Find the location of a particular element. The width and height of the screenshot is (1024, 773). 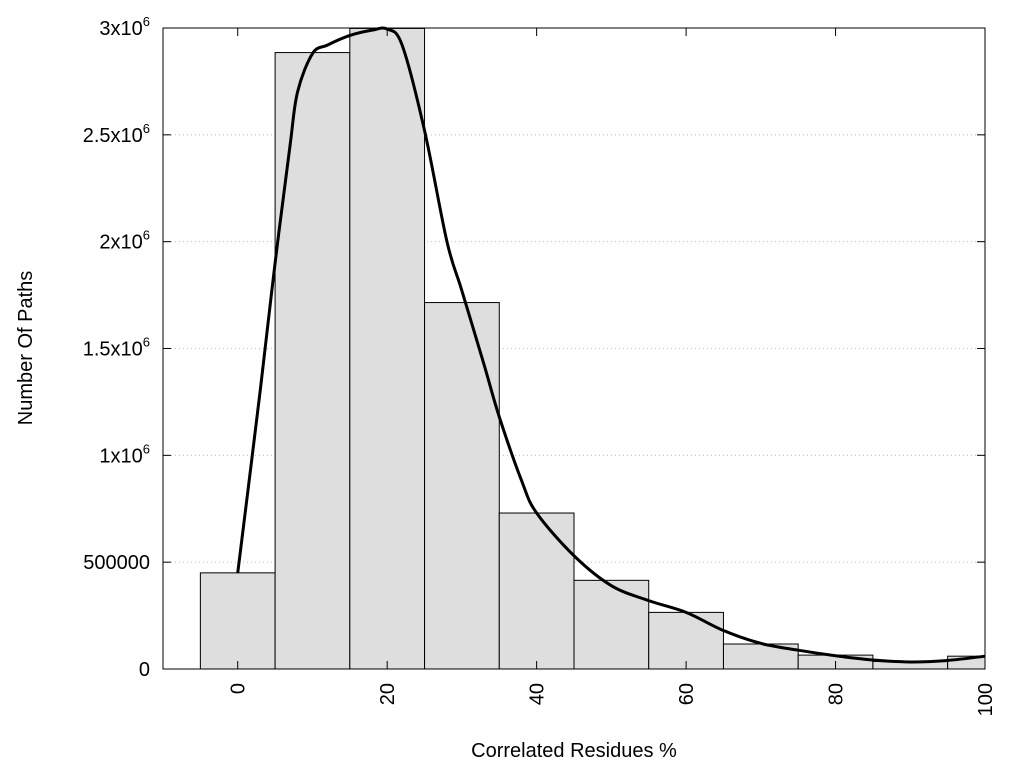

x-tick-label: 80 is located at coordinates (837, 694).